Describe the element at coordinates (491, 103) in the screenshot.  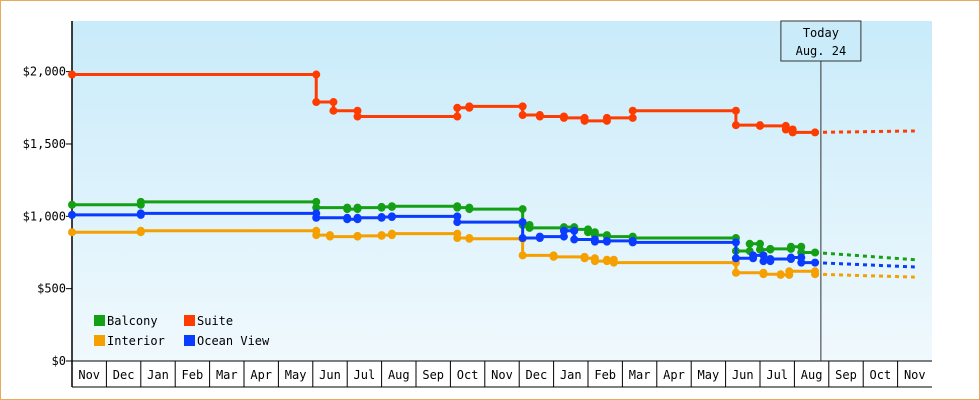
I see `series-suite` at that location.